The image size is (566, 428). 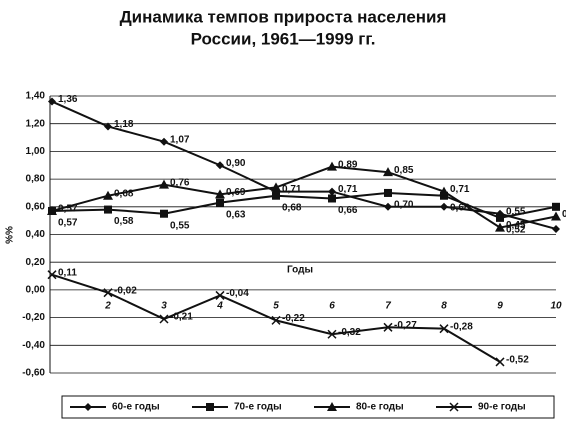 What do you see at coordinates (180, 182) in the screenshot?
I see `data-label: 0,76` at bounding box center [180, 182].